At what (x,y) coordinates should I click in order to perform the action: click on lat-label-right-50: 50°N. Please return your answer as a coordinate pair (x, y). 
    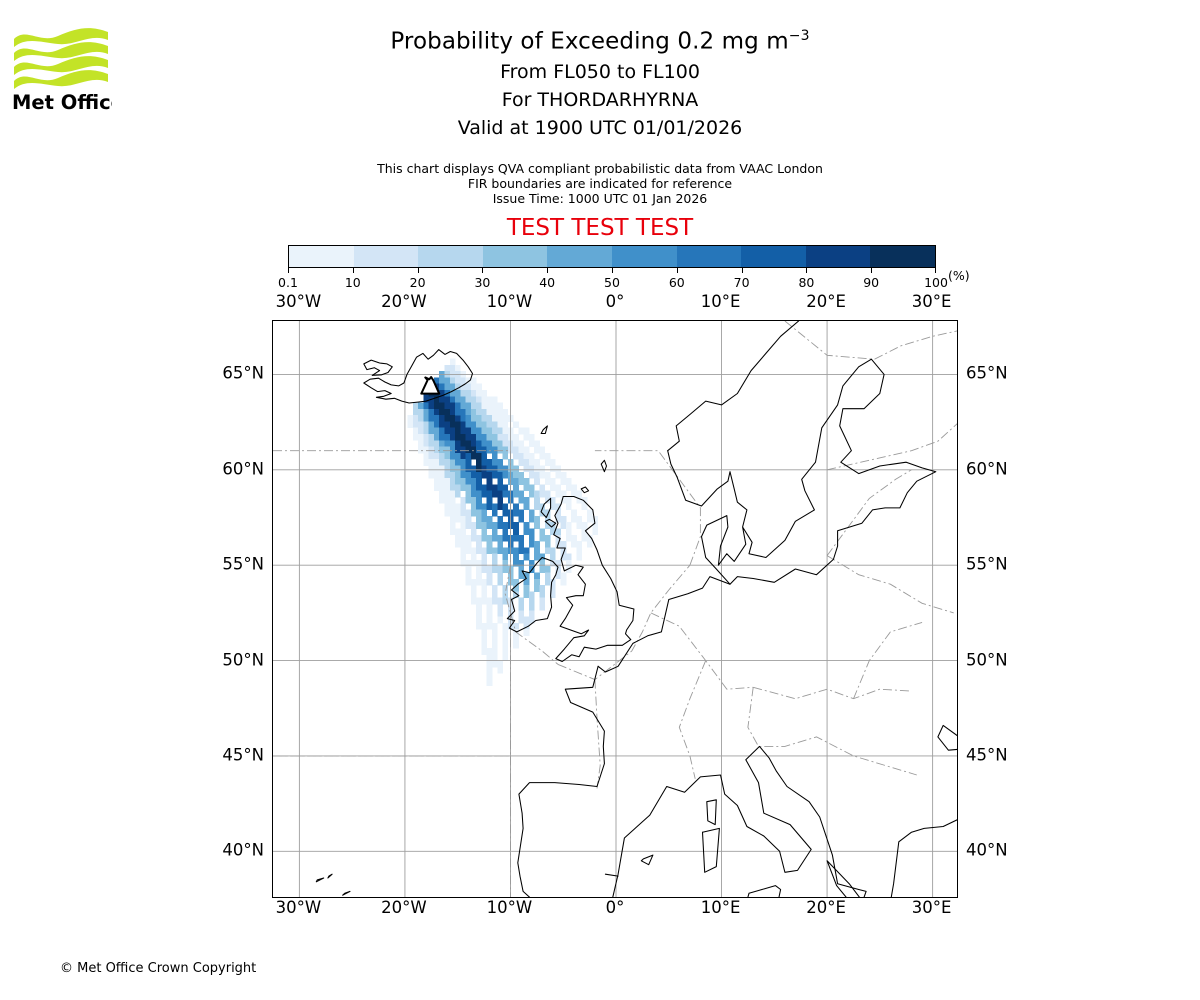
    Looking at the image, I should click on (987, 660).